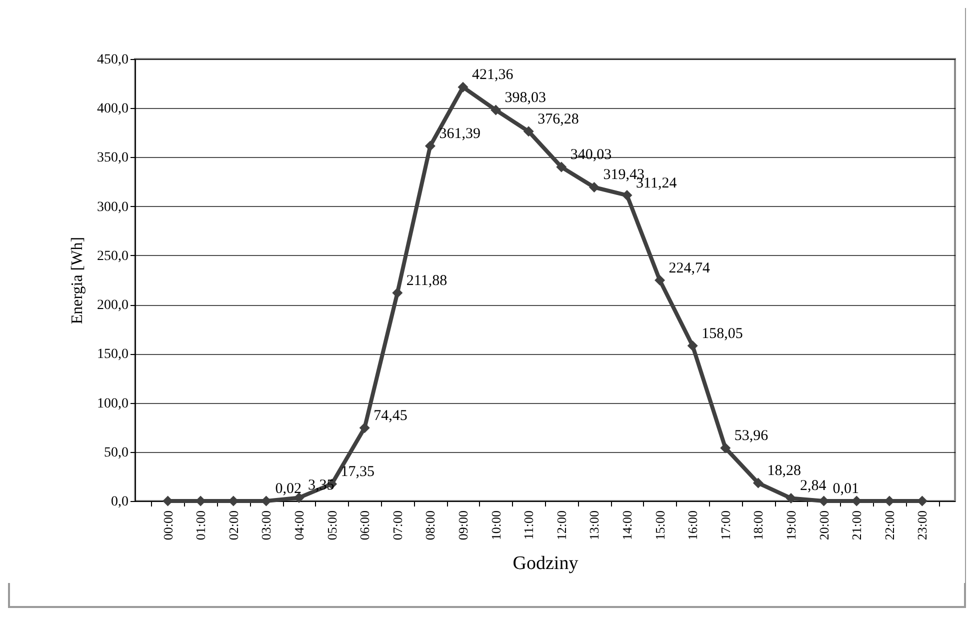 This screenshot has width=978, height=619. I want to click on x-tick-label: 09:00, so click(463, 525).